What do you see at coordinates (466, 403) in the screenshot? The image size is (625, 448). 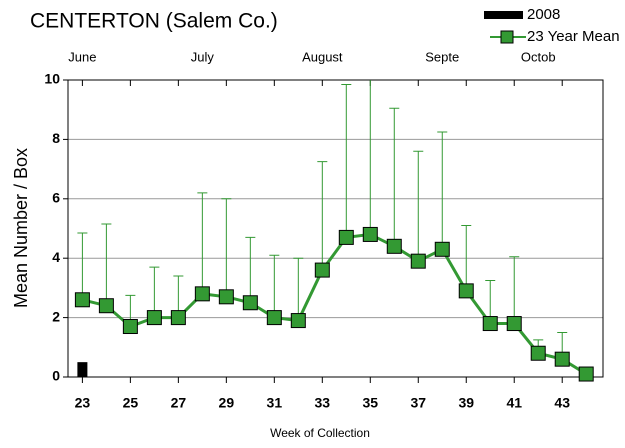 I see `x-tick-label: 39` at bounding box center [466, 403].